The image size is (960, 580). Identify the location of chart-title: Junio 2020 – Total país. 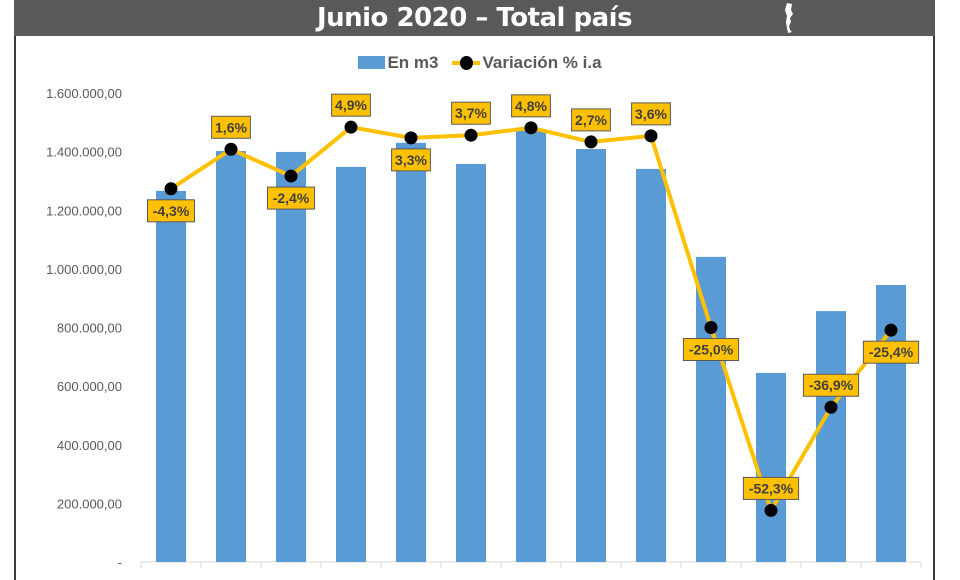
(474, 18).